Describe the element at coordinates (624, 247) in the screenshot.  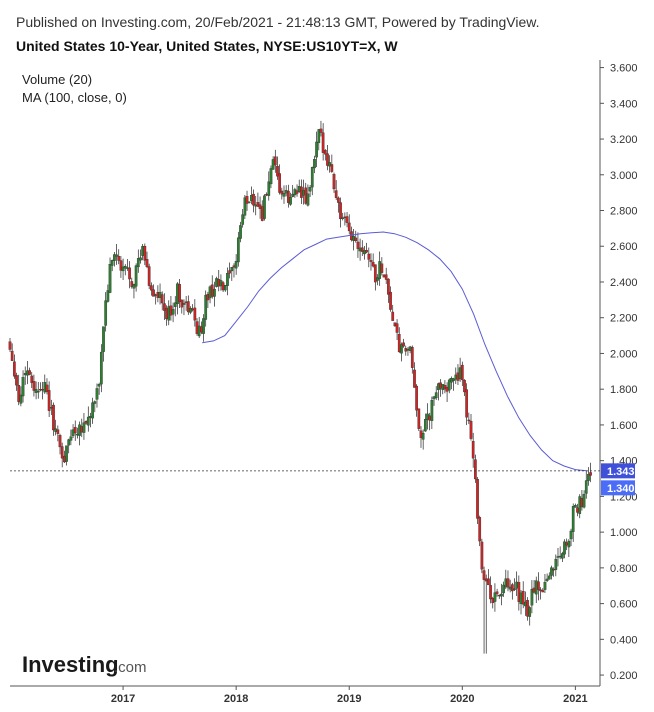
I see `y-tick-label: 2.600` at that location.